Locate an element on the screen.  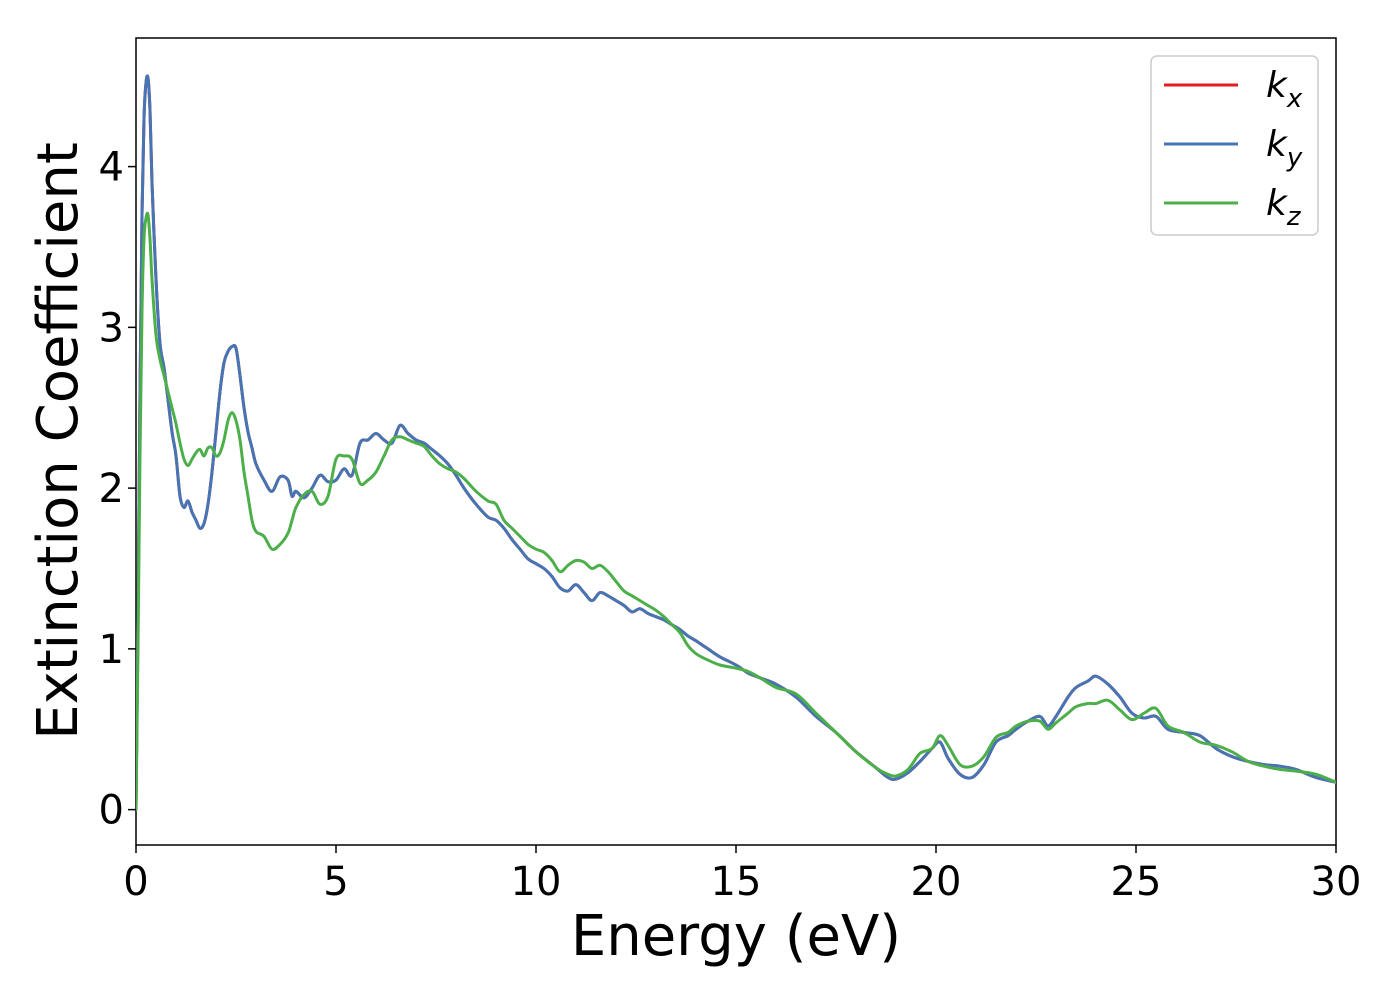
x-tick-label: 20 is located at coordinates (936, 882).